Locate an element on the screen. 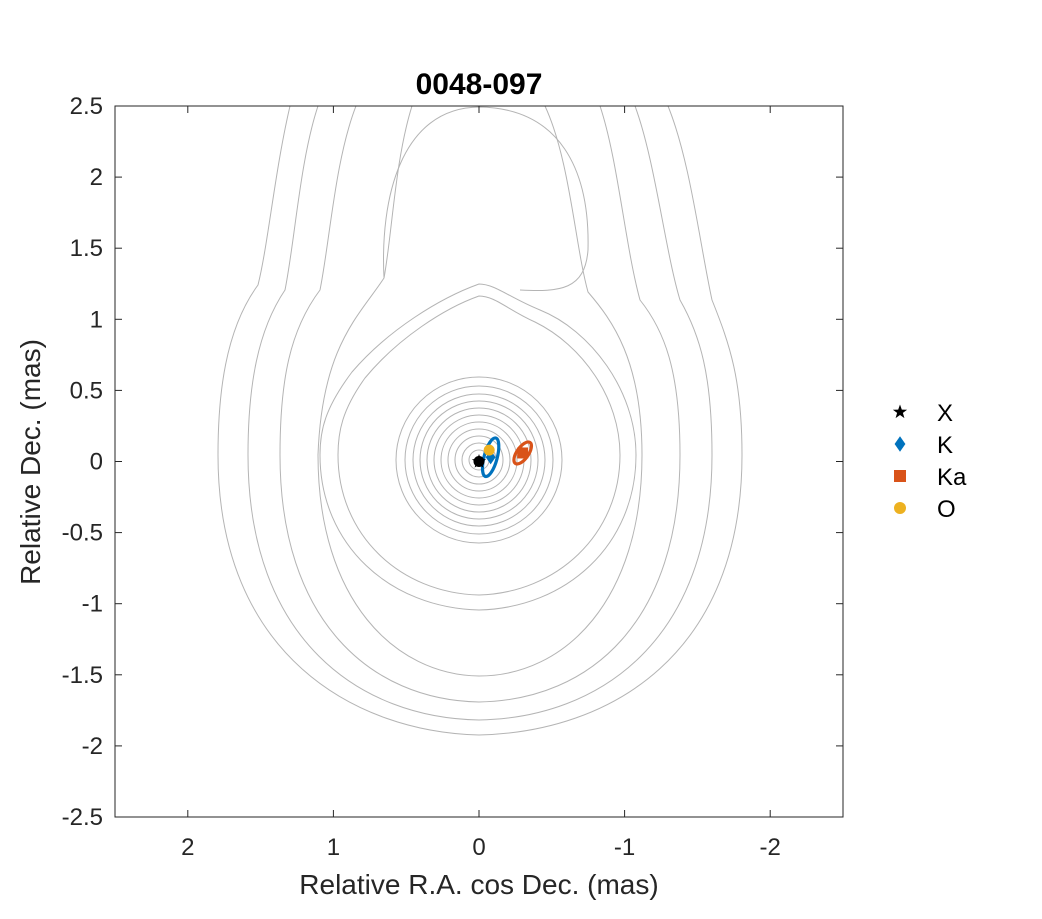 This screenshot has height=919, width=1042. y-tick-label: 0 is located at coordinates (96, 462).